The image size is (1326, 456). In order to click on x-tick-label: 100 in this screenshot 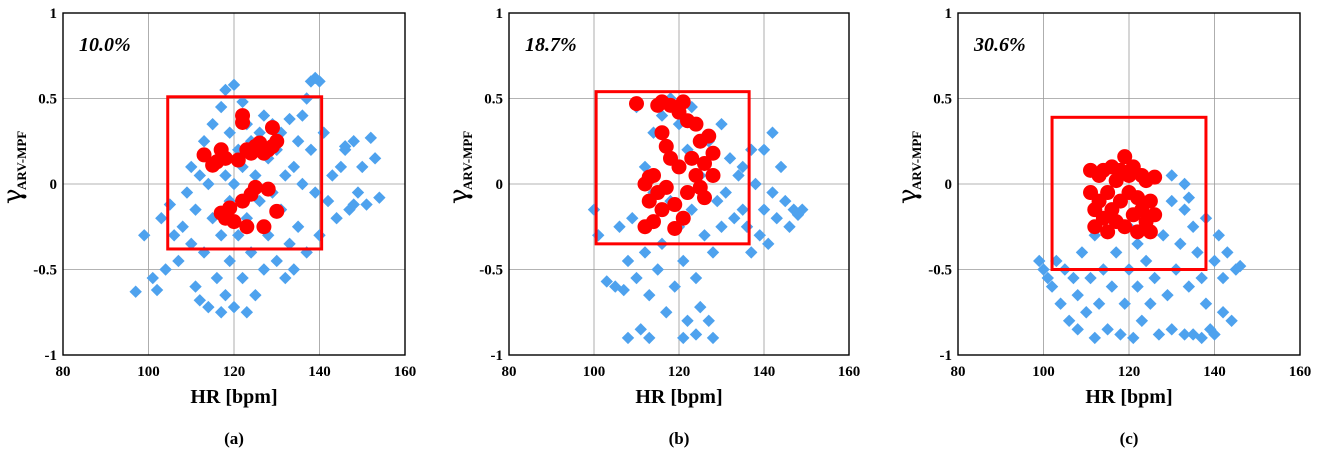, I will do `click(1043, 372)`.